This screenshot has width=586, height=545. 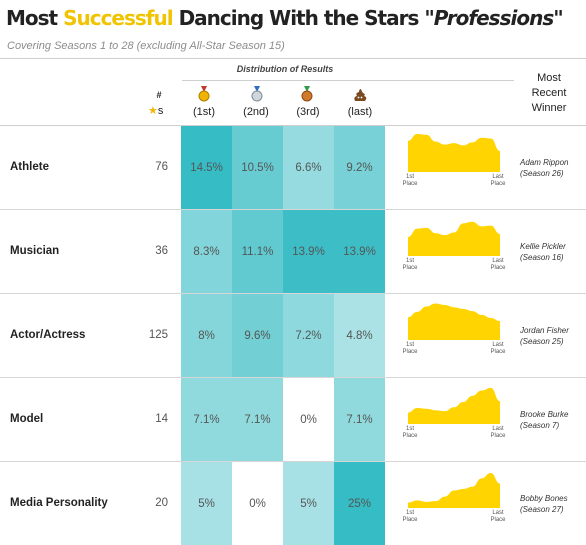 I want to click on winner-line: Jordan Fisher, so click(x=544, y=330).